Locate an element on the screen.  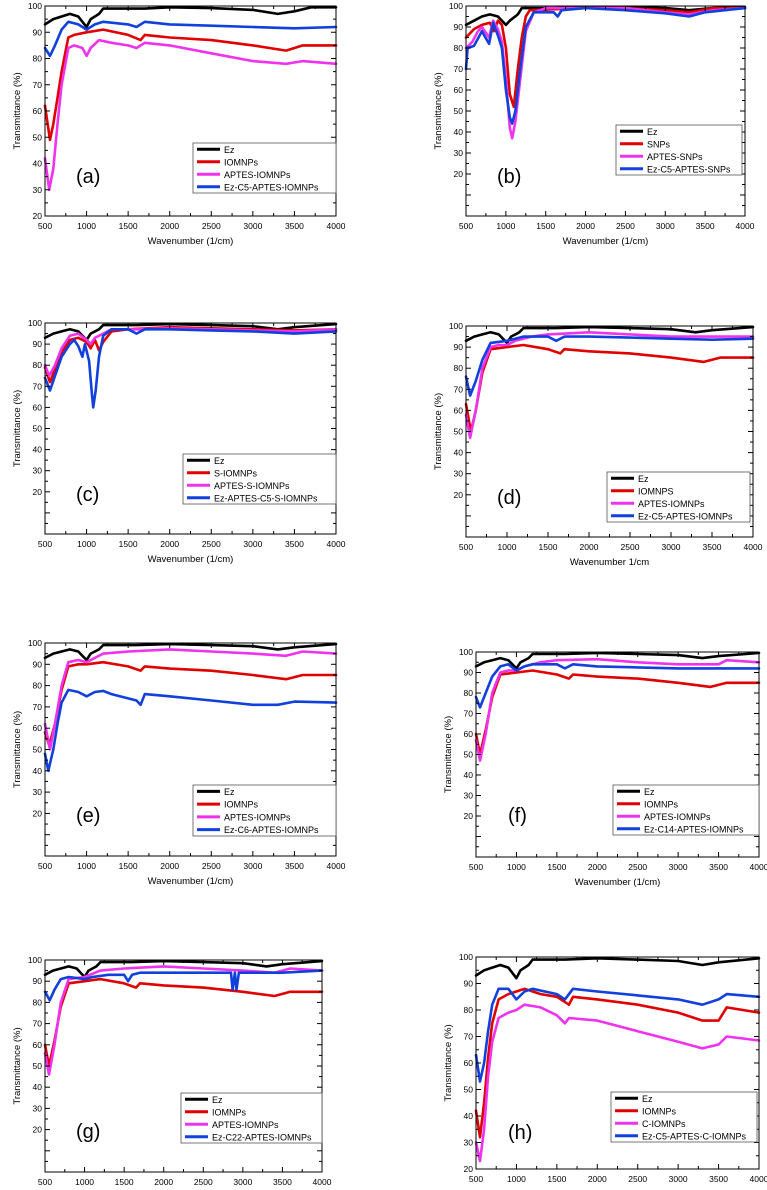
legend-label: APTES-SNPs is located at coordinates (675, 157).